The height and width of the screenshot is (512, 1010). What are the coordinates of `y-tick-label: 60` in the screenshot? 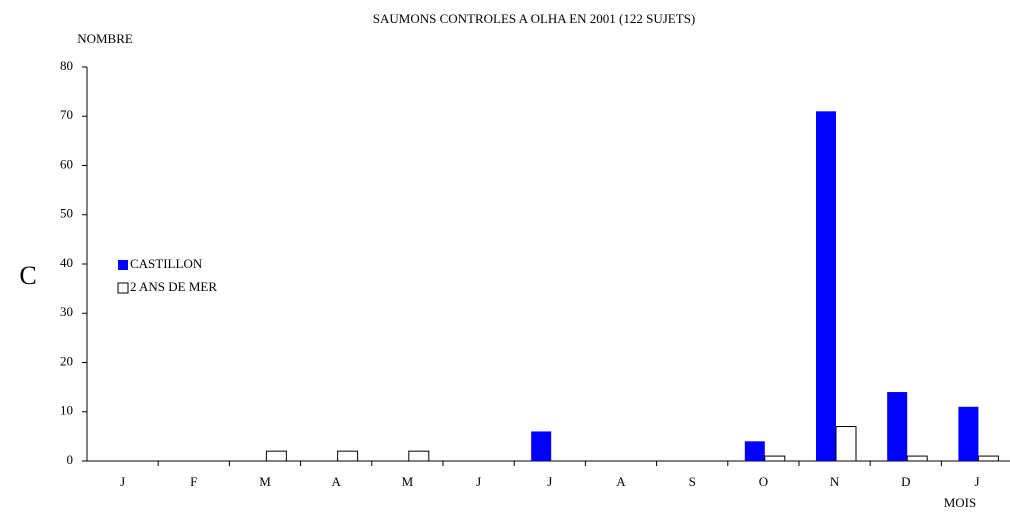 It's located at (66, 163).